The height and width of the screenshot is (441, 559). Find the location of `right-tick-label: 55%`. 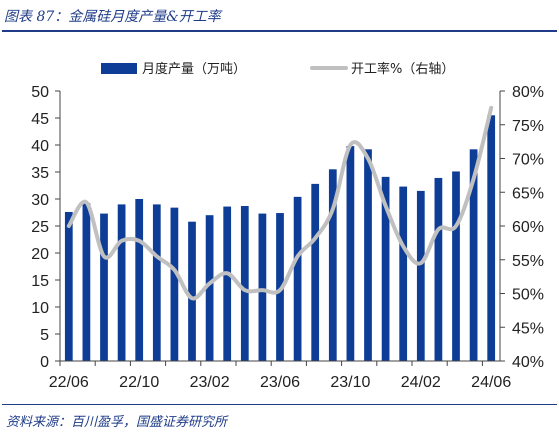

right-tick-label: 55% is located at coordinates (528, 261).